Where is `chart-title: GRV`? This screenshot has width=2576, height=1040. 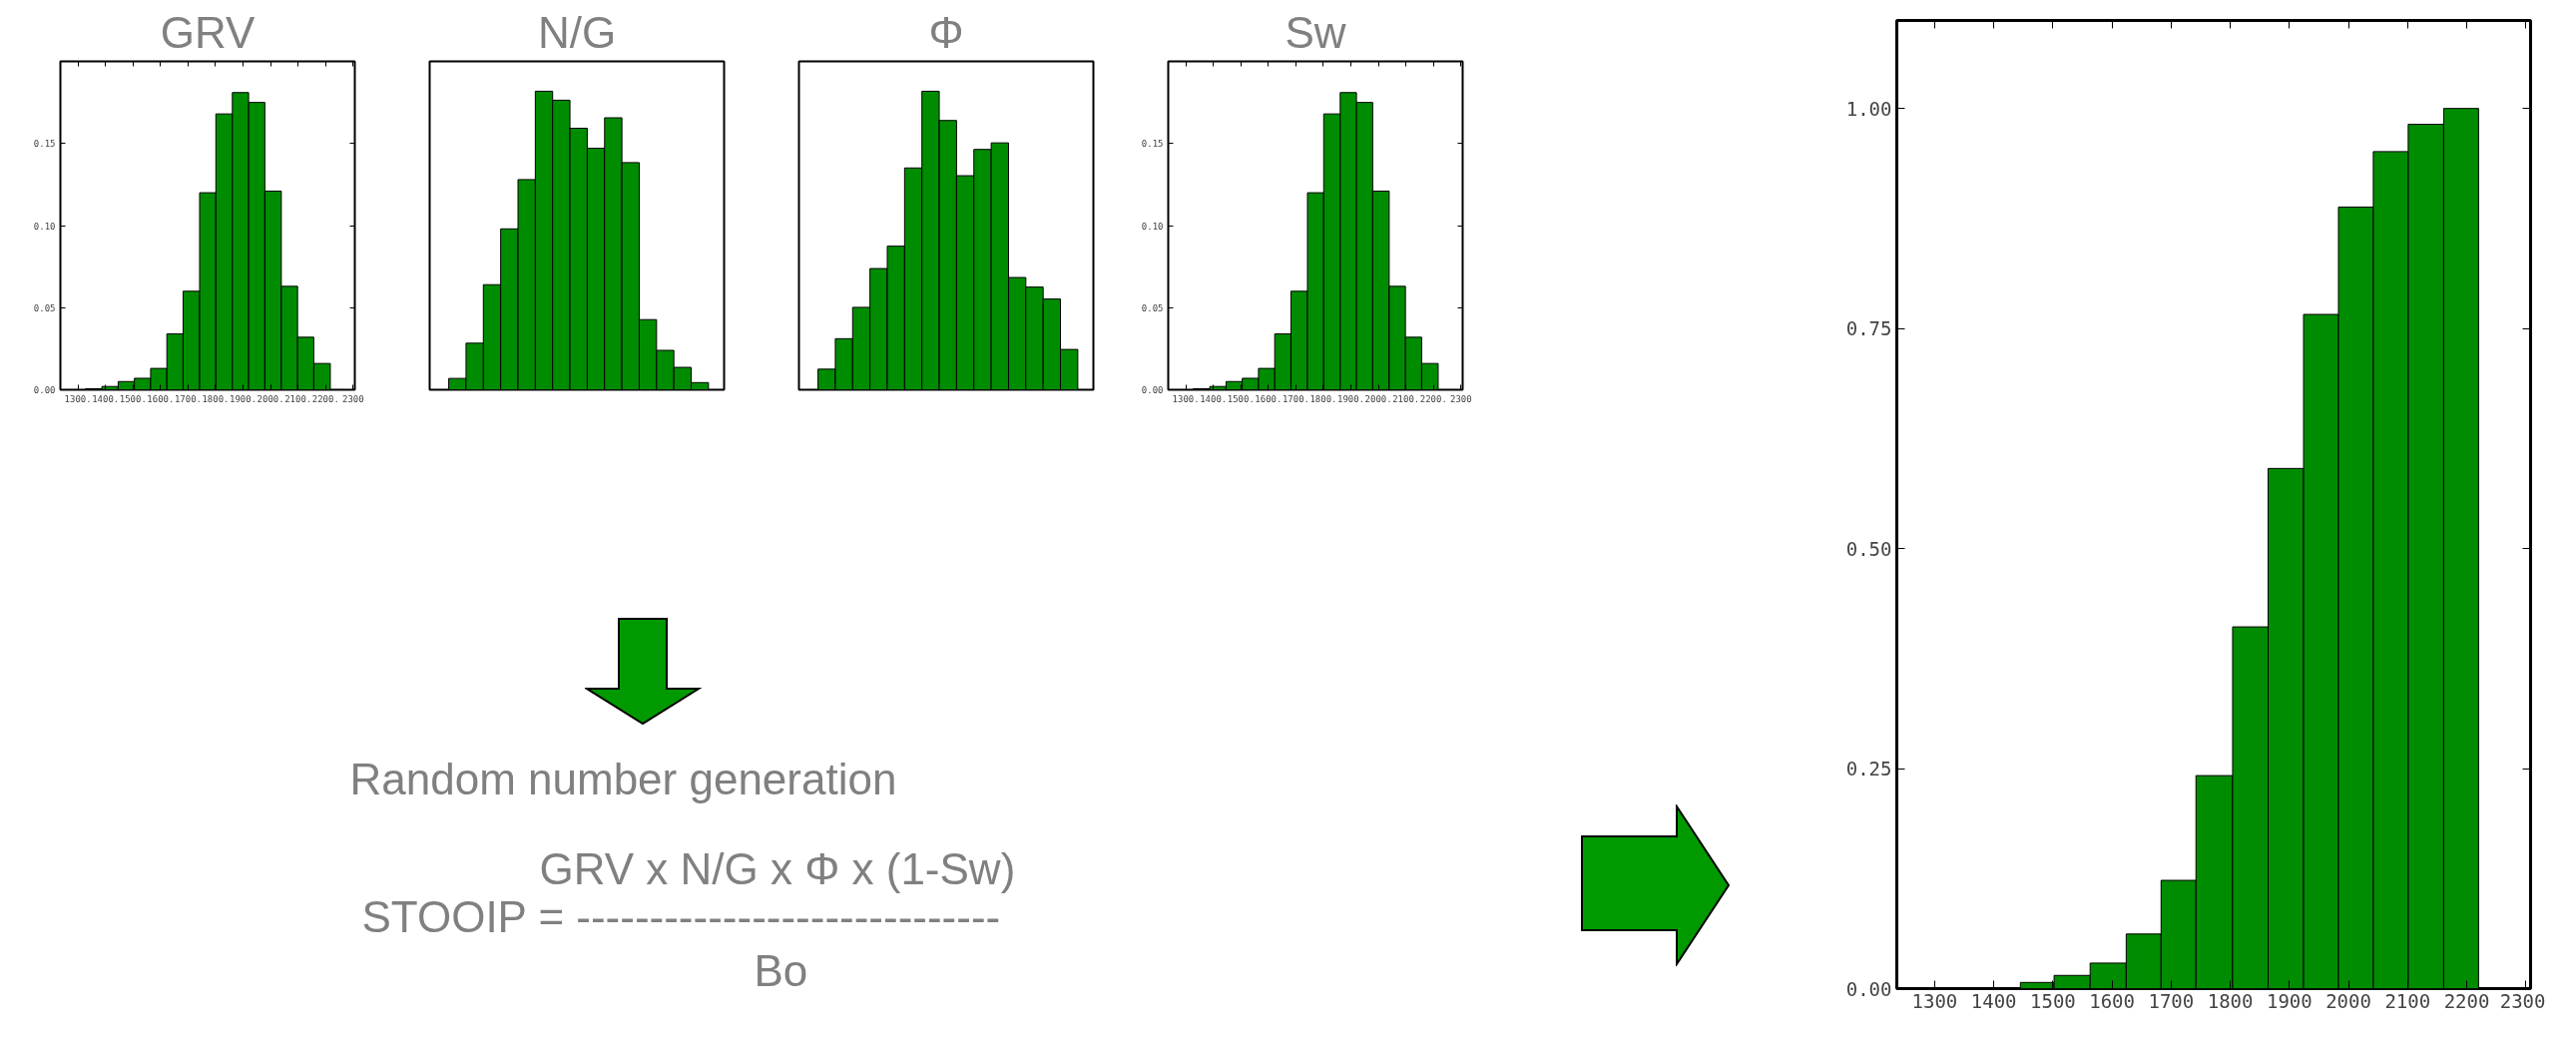
chart-title: GRV is located at coordinates (208, 32).